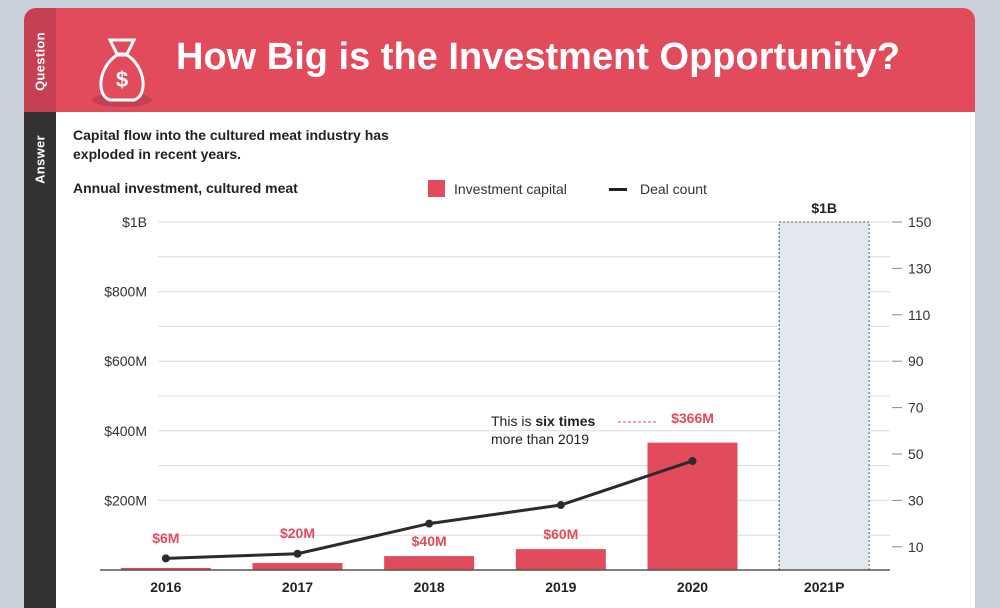 The width and height of the screenshot is (1000, 608). What do you see at coordinates (560, 534) in the screenshot?
I see `bar-value-label: $60M` at bounding box center [560, 534].